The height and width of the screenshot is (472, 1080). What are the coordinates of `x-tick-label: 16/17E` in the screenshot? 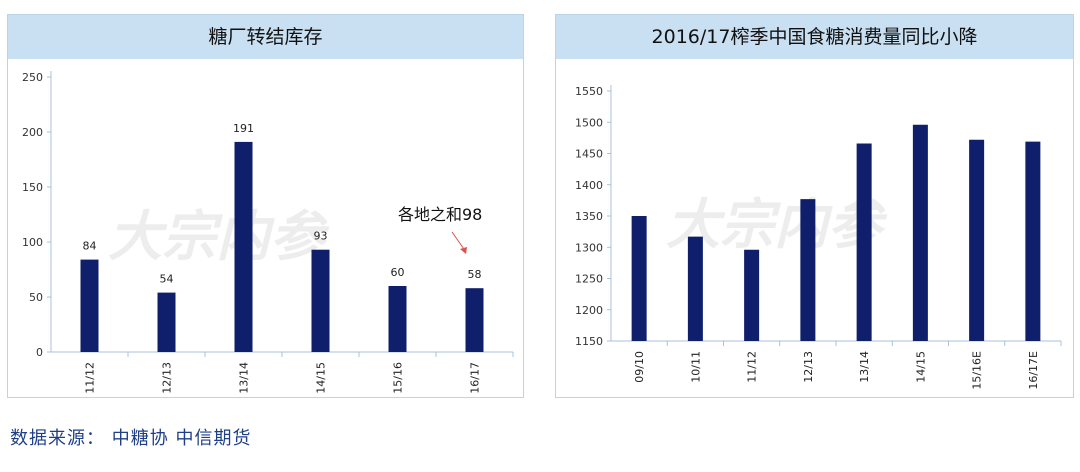 It's located at (1033, 370).